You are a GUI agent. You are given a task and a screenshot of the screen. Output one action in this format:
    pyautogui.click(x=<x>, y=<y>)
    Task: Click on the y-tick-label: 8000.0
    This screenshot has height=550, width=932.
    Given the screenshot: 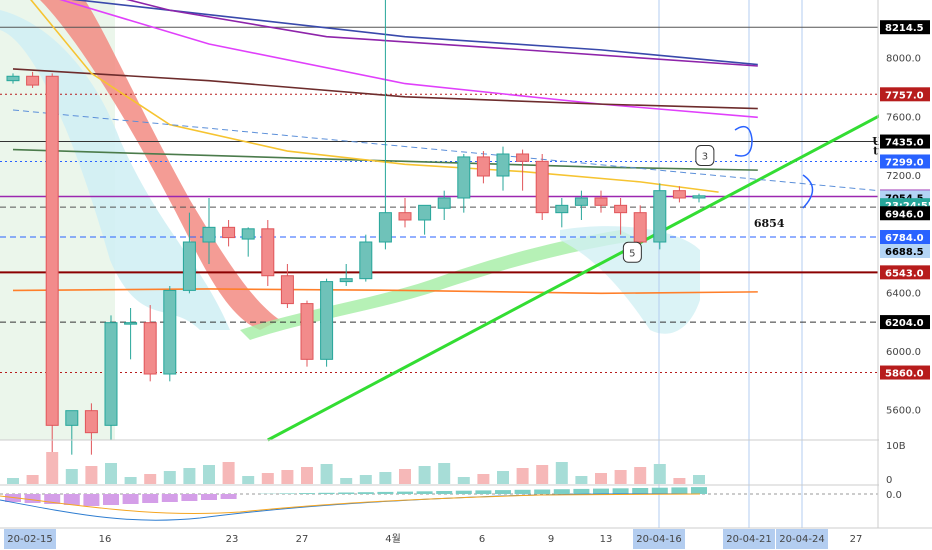 What is the action you would take?
    pyautogui.click(x=903, y=59)
    